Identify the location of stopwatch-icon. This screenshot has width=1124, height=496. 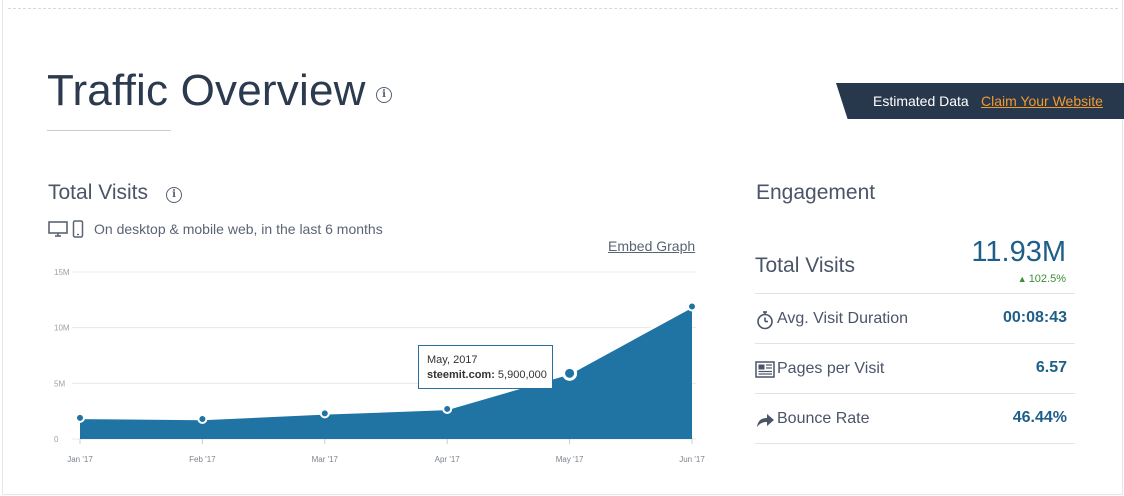
(765, 320).